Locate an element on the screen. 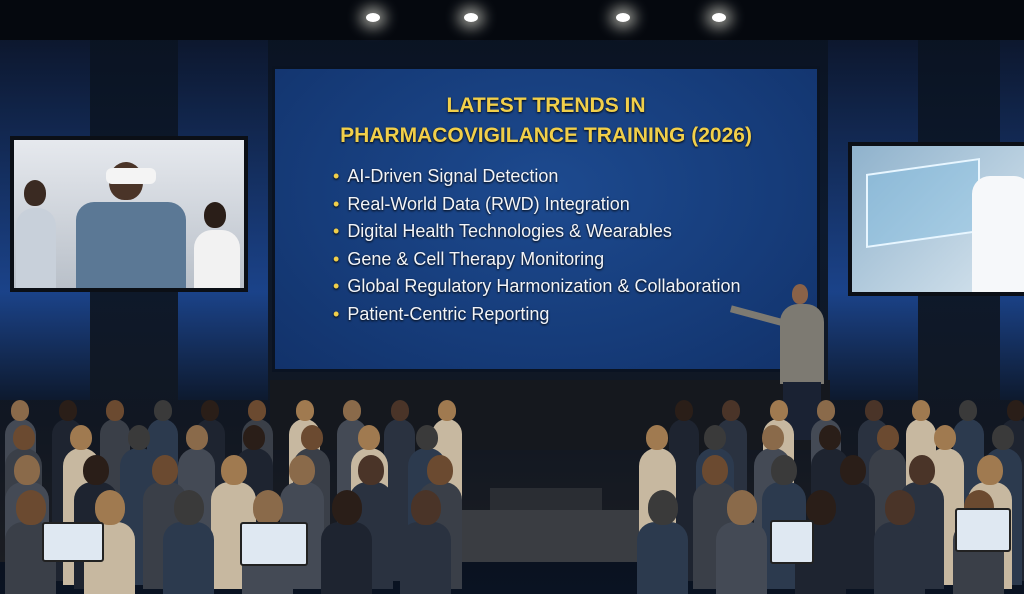 This screenshot has width=1024, height=594. holographic-chart is located at coordinates (923, 203).